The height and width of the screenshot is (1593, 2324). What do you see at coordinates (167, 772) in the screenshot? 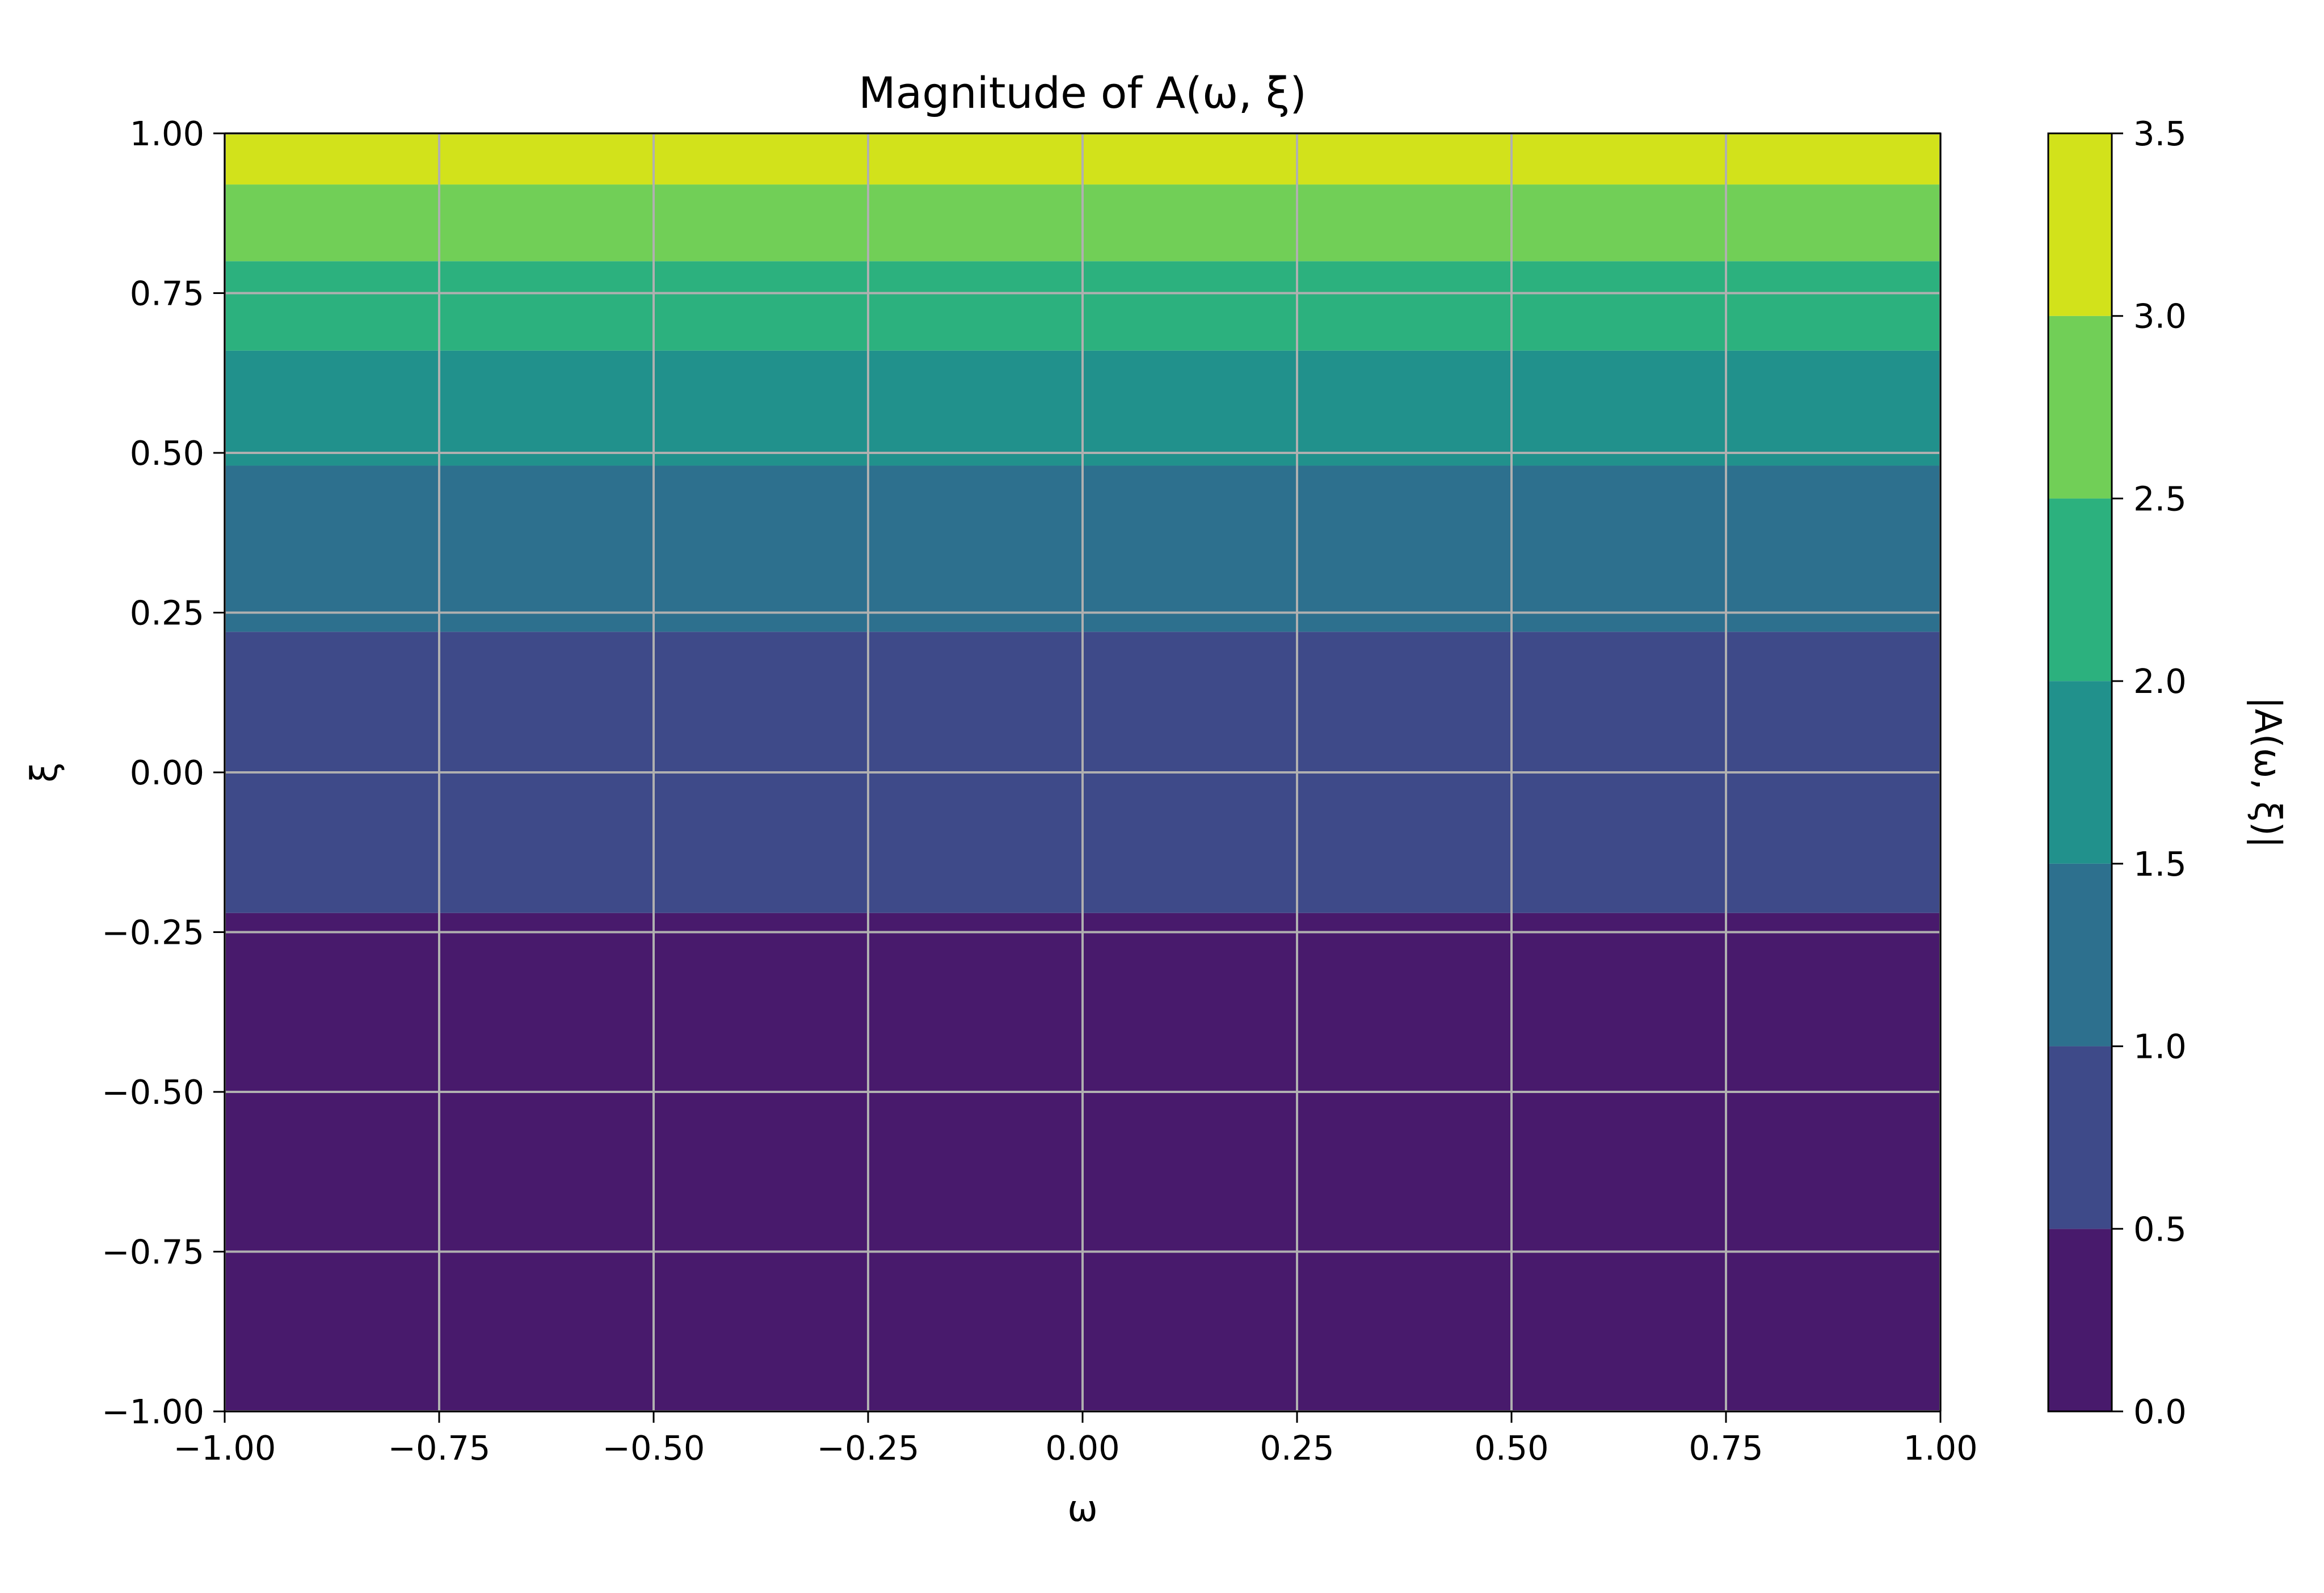
I see `y-tick-label: 0.00` at bounding box center [167, 772].